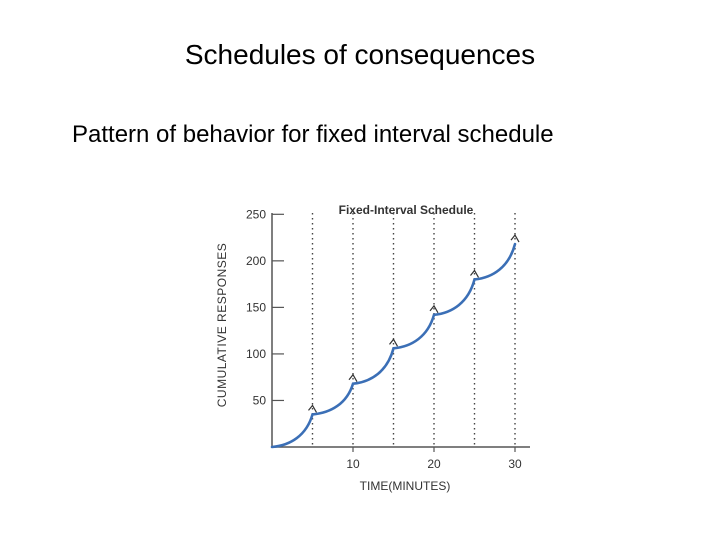  I want to click on cumulative-response-curve, so click(393, 345).